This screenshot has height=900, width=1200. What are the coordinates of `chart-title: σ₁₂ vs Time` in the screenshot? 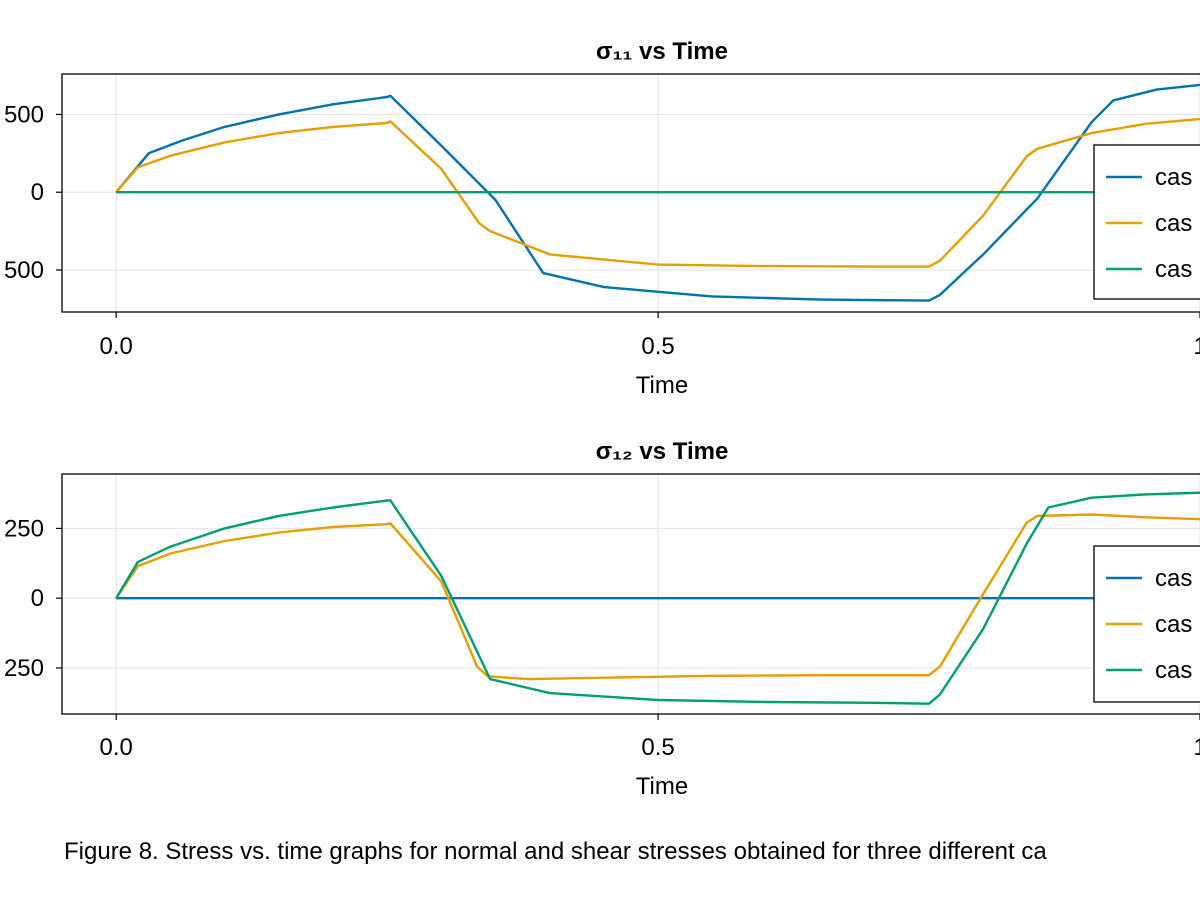 It's located at (662, 451).